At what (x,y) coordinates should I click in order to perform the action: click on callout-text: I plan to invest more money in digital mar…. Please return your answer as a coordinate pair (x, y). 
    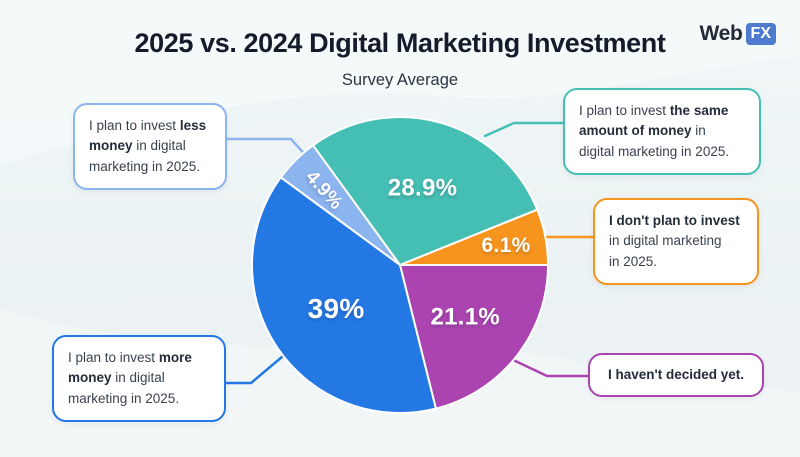
    Looking at the image, I should click on (130, 378).